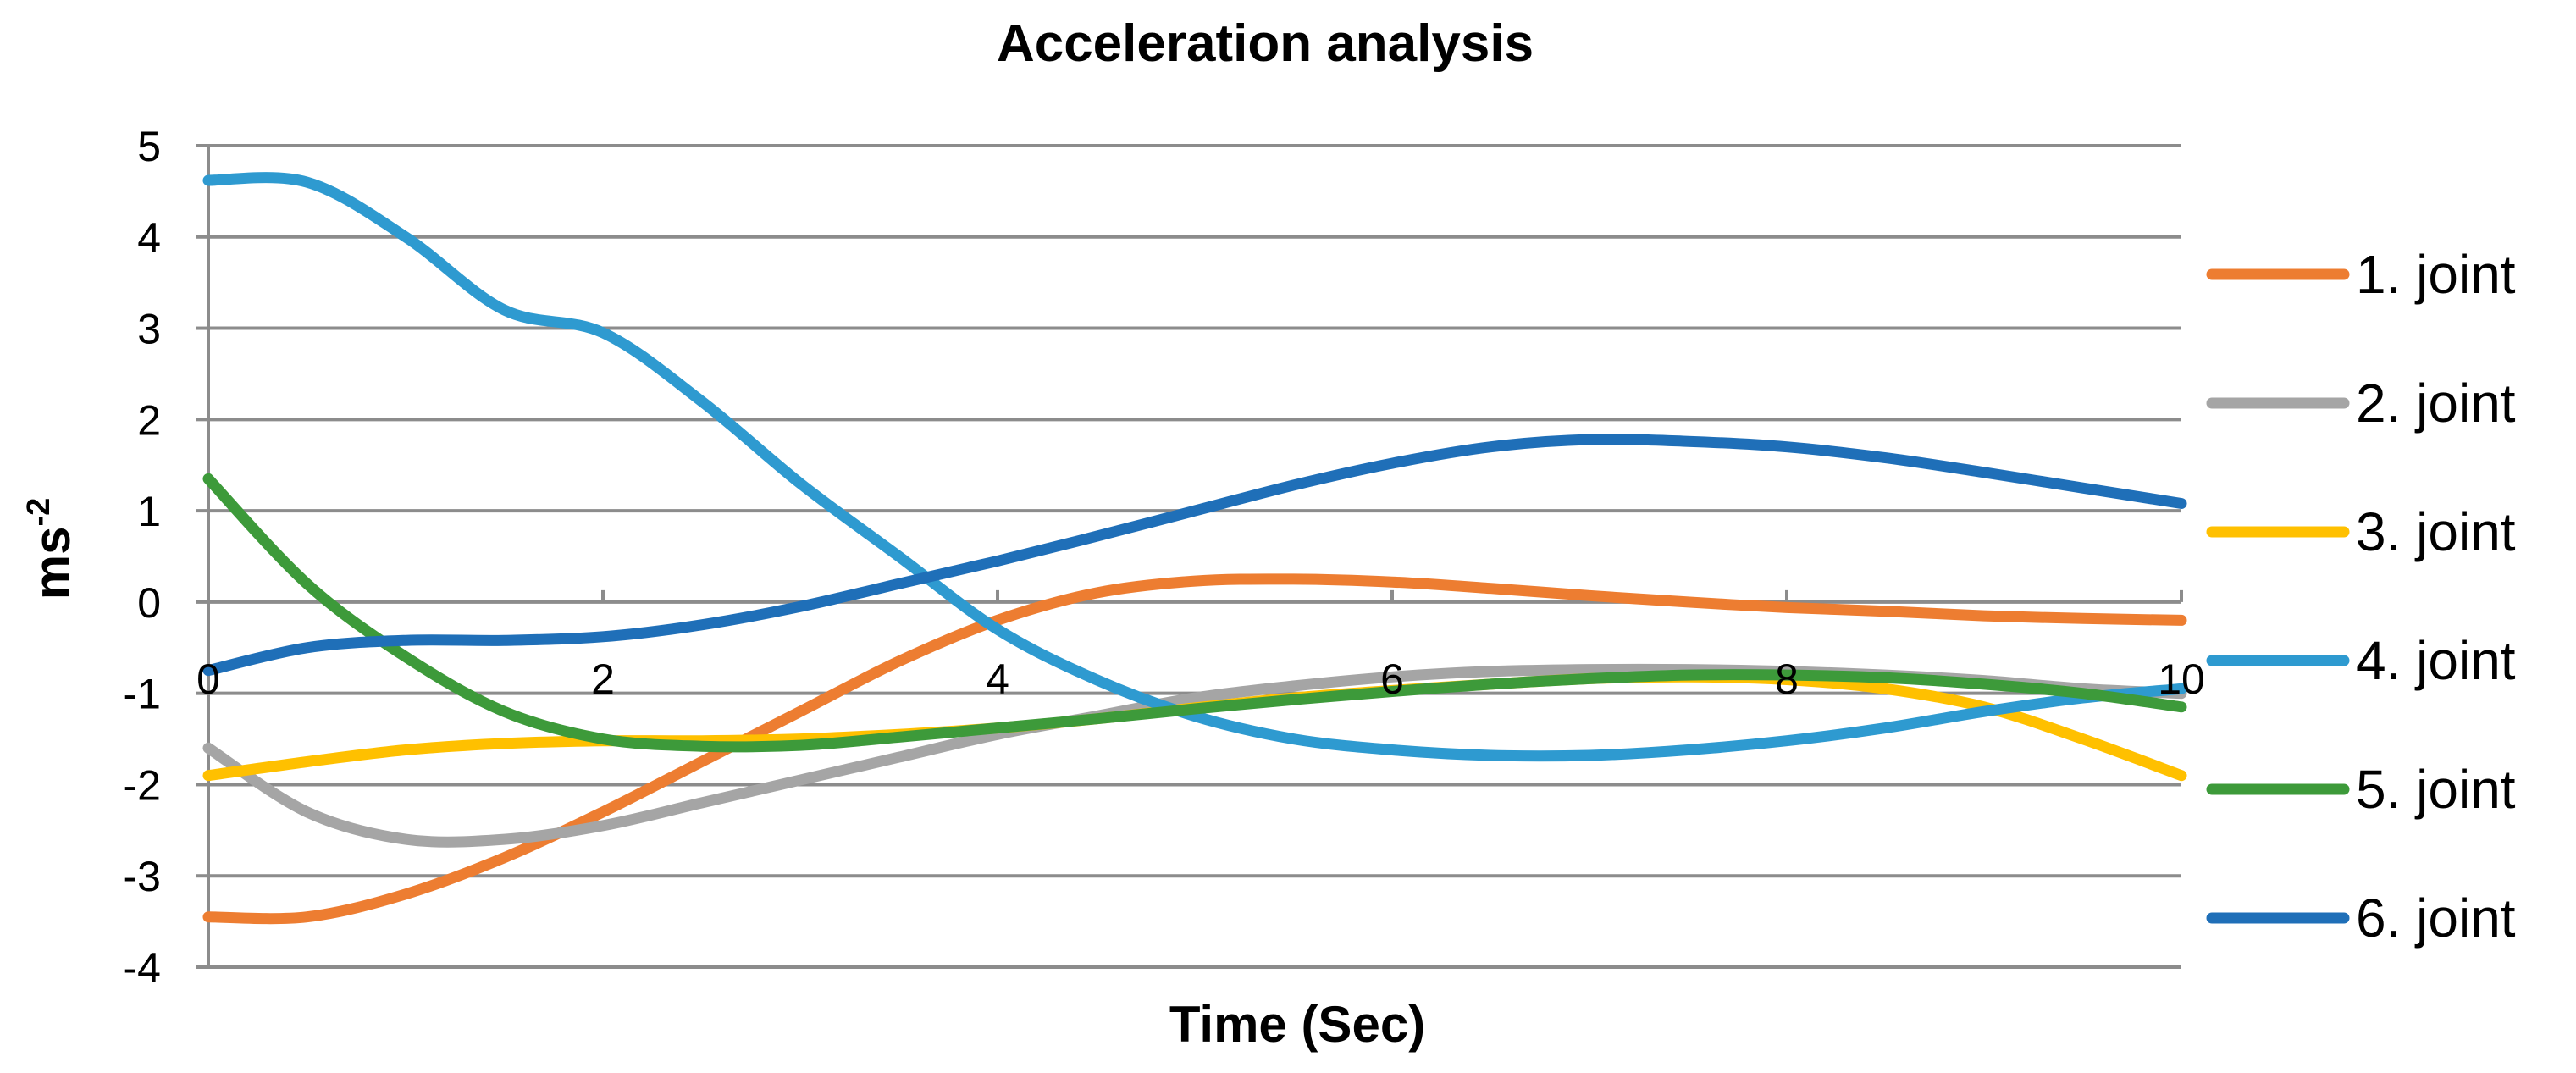 The image size is (2576, 1073). Describe the element at coordinates (2181, 679) in the screenshot. I see `x-tick-label: 10` at that location.